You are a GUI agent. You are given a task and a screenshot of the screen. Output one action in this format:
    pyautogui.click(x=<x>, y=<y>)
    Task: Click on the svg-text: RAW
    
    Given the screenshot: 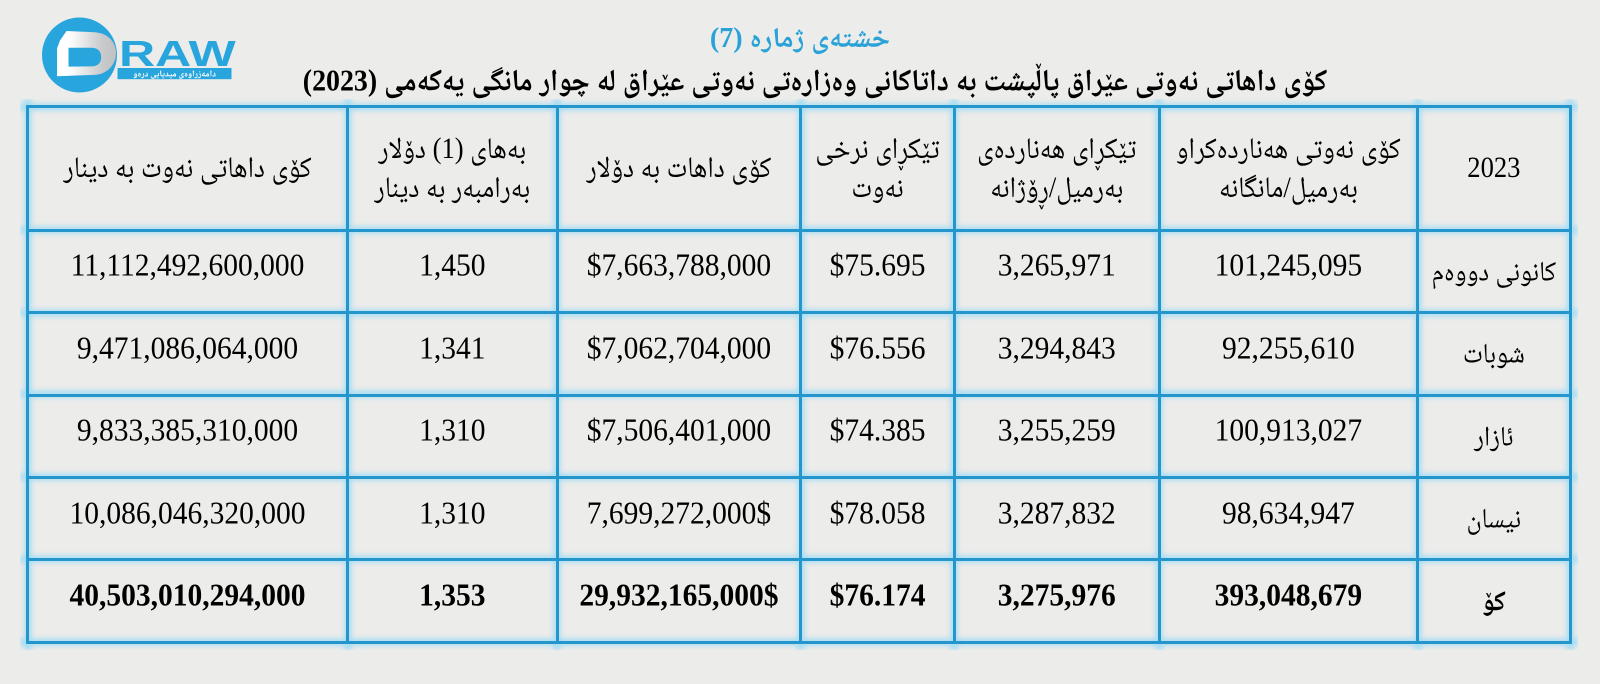 What is the action you would take?
    pyautogui.click(x=178, y=55)
    